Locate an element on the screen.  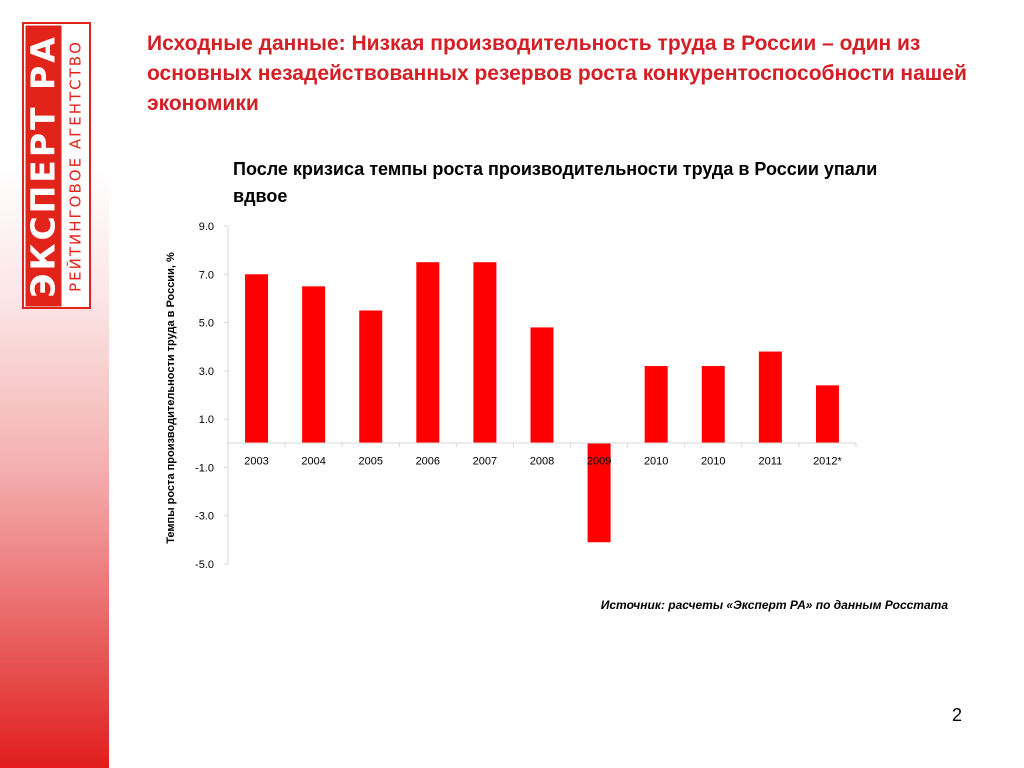
x-tick-label: 2012* is located at coordinates (827, 461).